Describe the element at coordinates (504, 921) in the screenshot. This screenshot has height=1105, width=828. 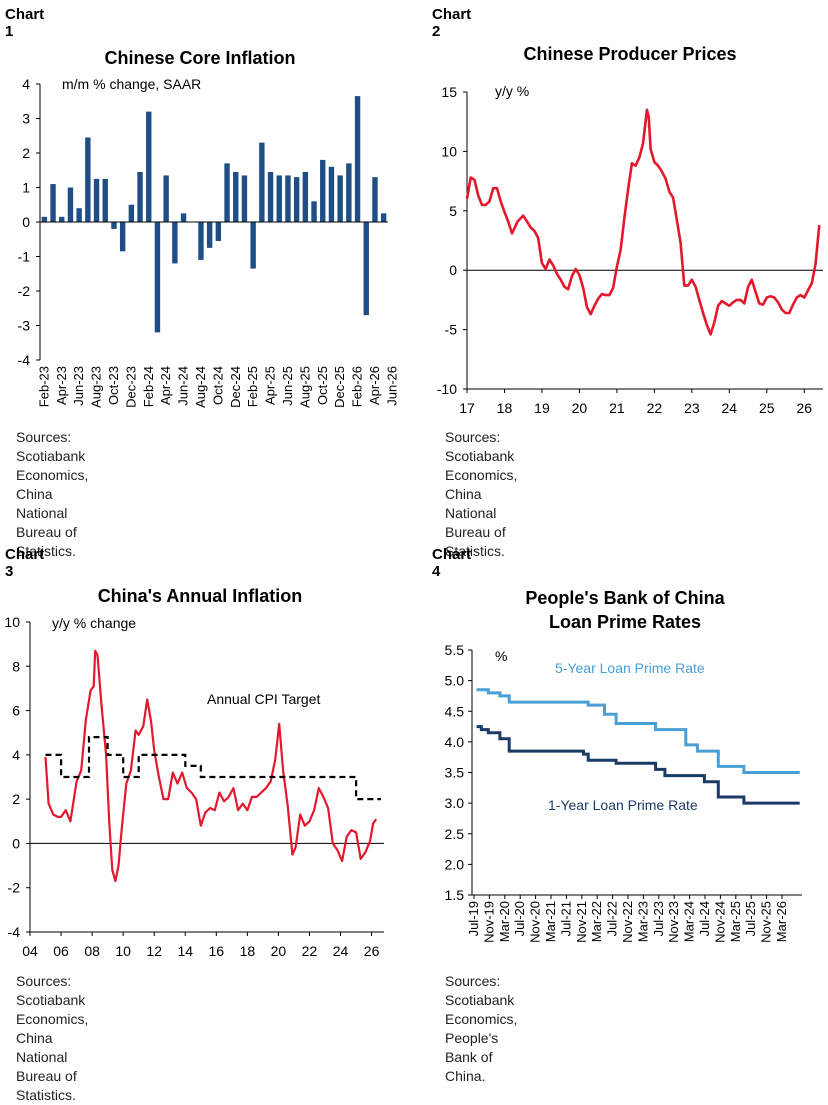
I see `c4-x-tick-label: Mar-20` at that location.